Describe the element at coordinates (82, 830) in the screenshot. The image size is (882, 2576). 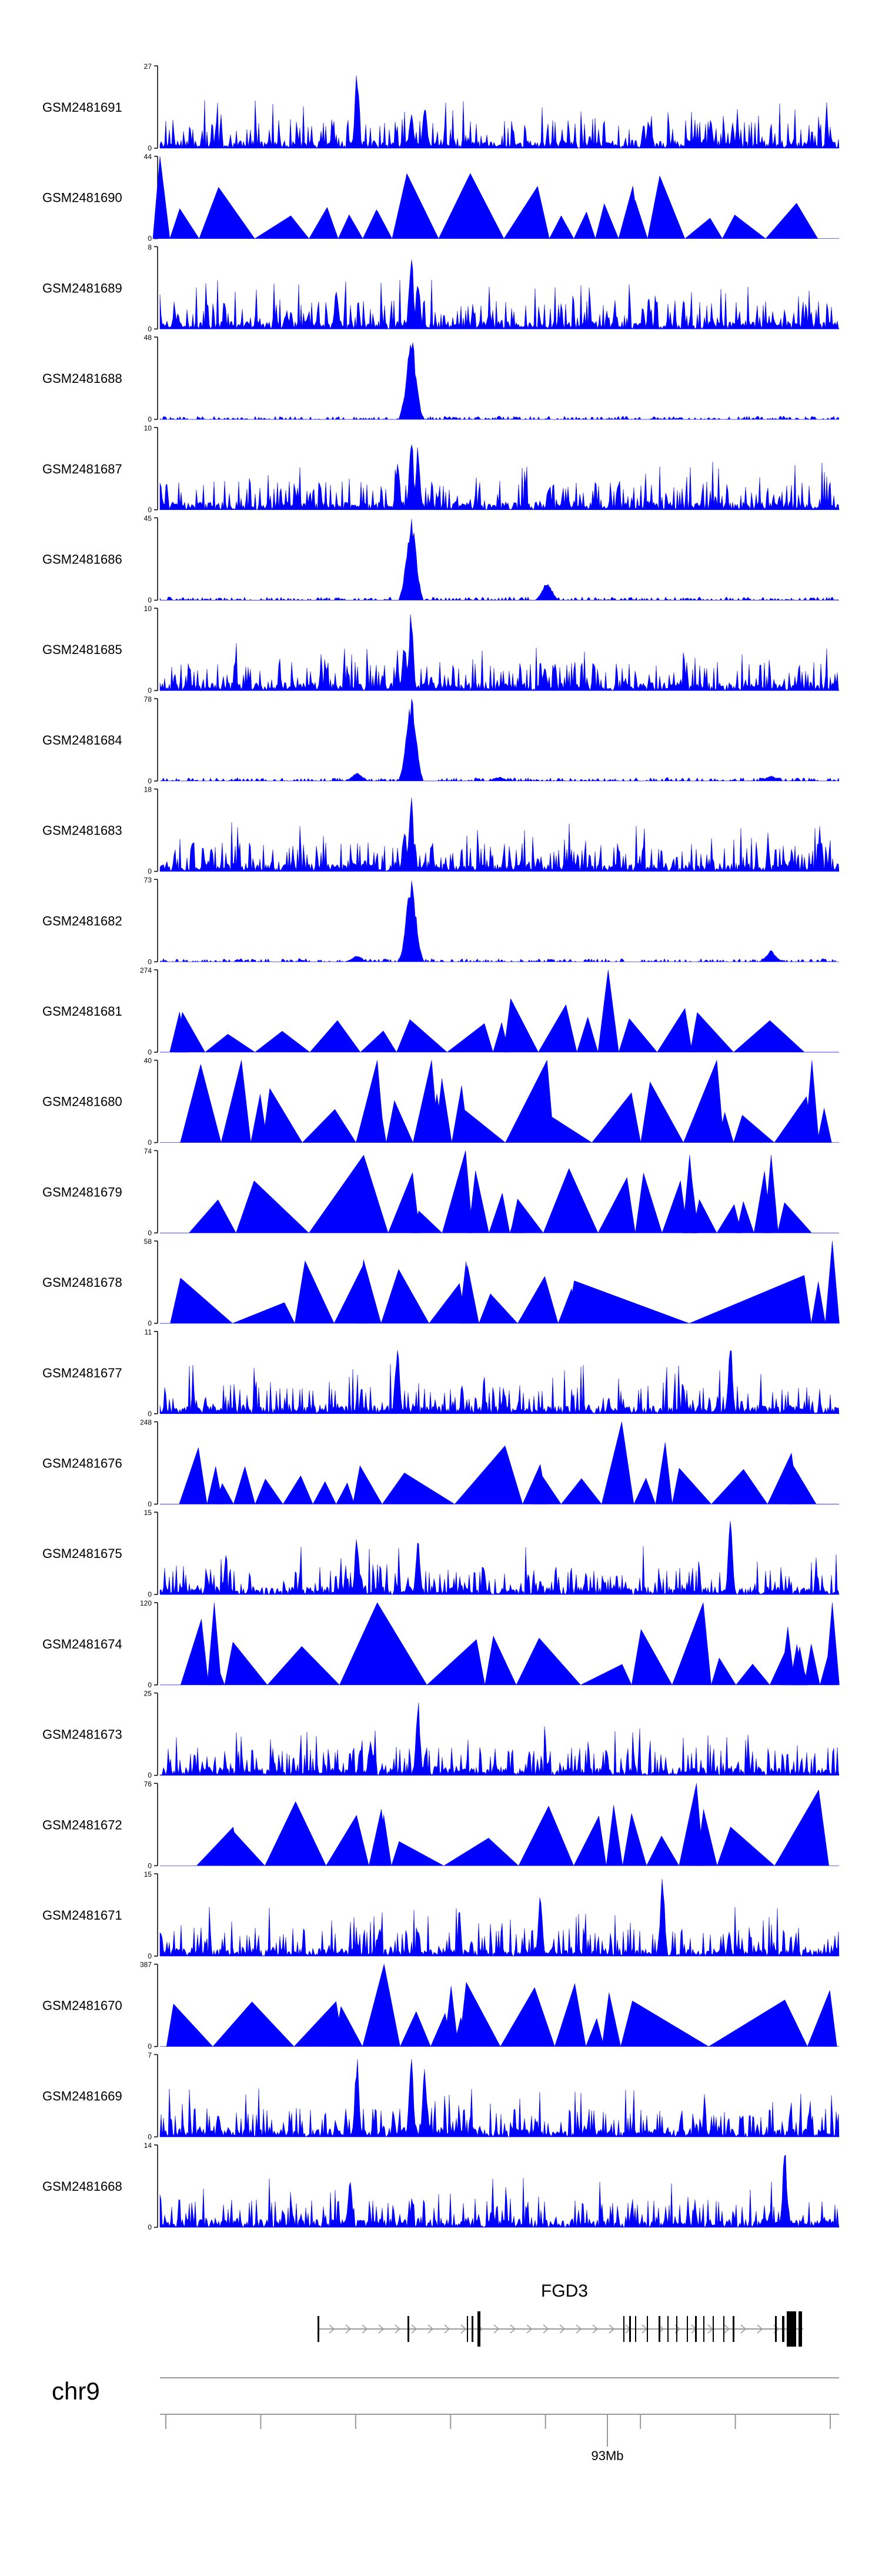
I see `track-label: GSM2481683` at that location.